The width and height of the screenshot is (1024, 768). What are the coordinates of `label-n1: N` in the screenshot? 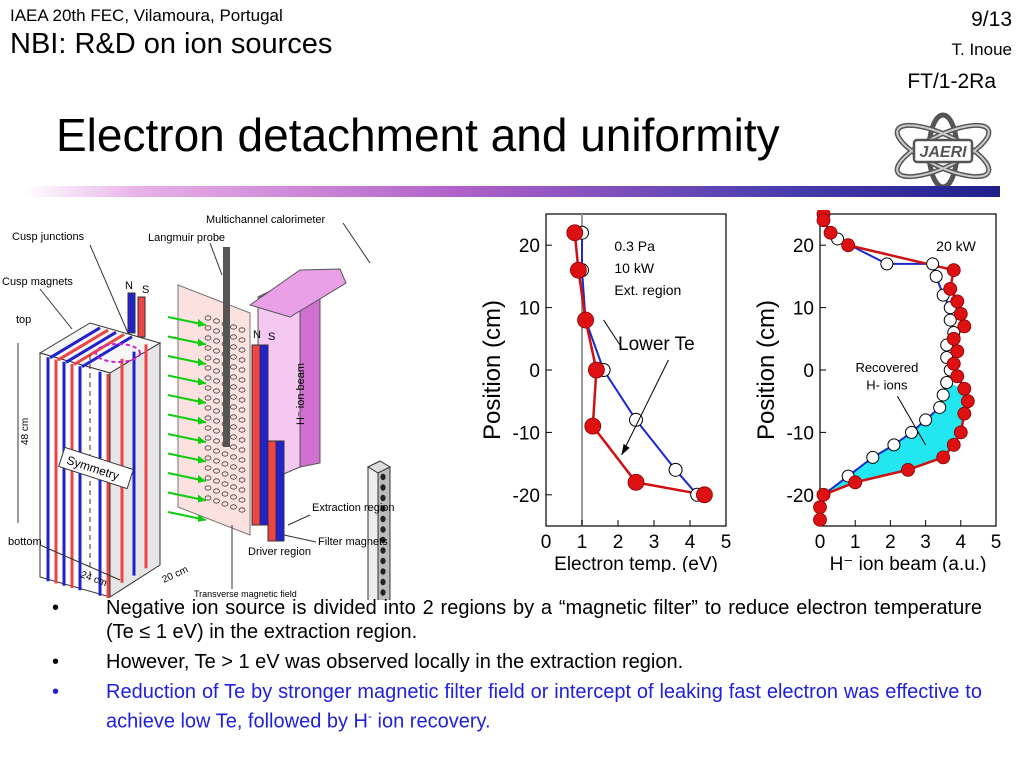 It's located at (129, 286).